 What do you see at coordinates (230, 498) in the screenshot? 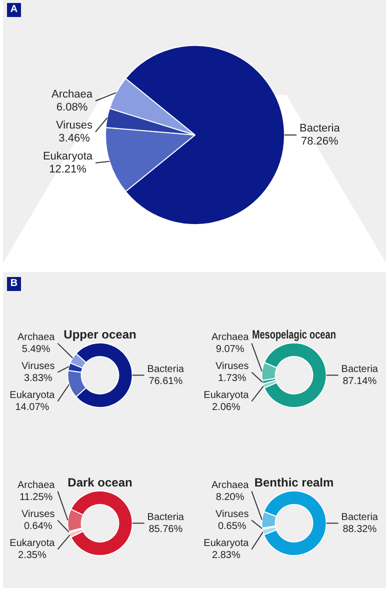
I see `data-label: 8.20%` at bounding box center [230, 498].